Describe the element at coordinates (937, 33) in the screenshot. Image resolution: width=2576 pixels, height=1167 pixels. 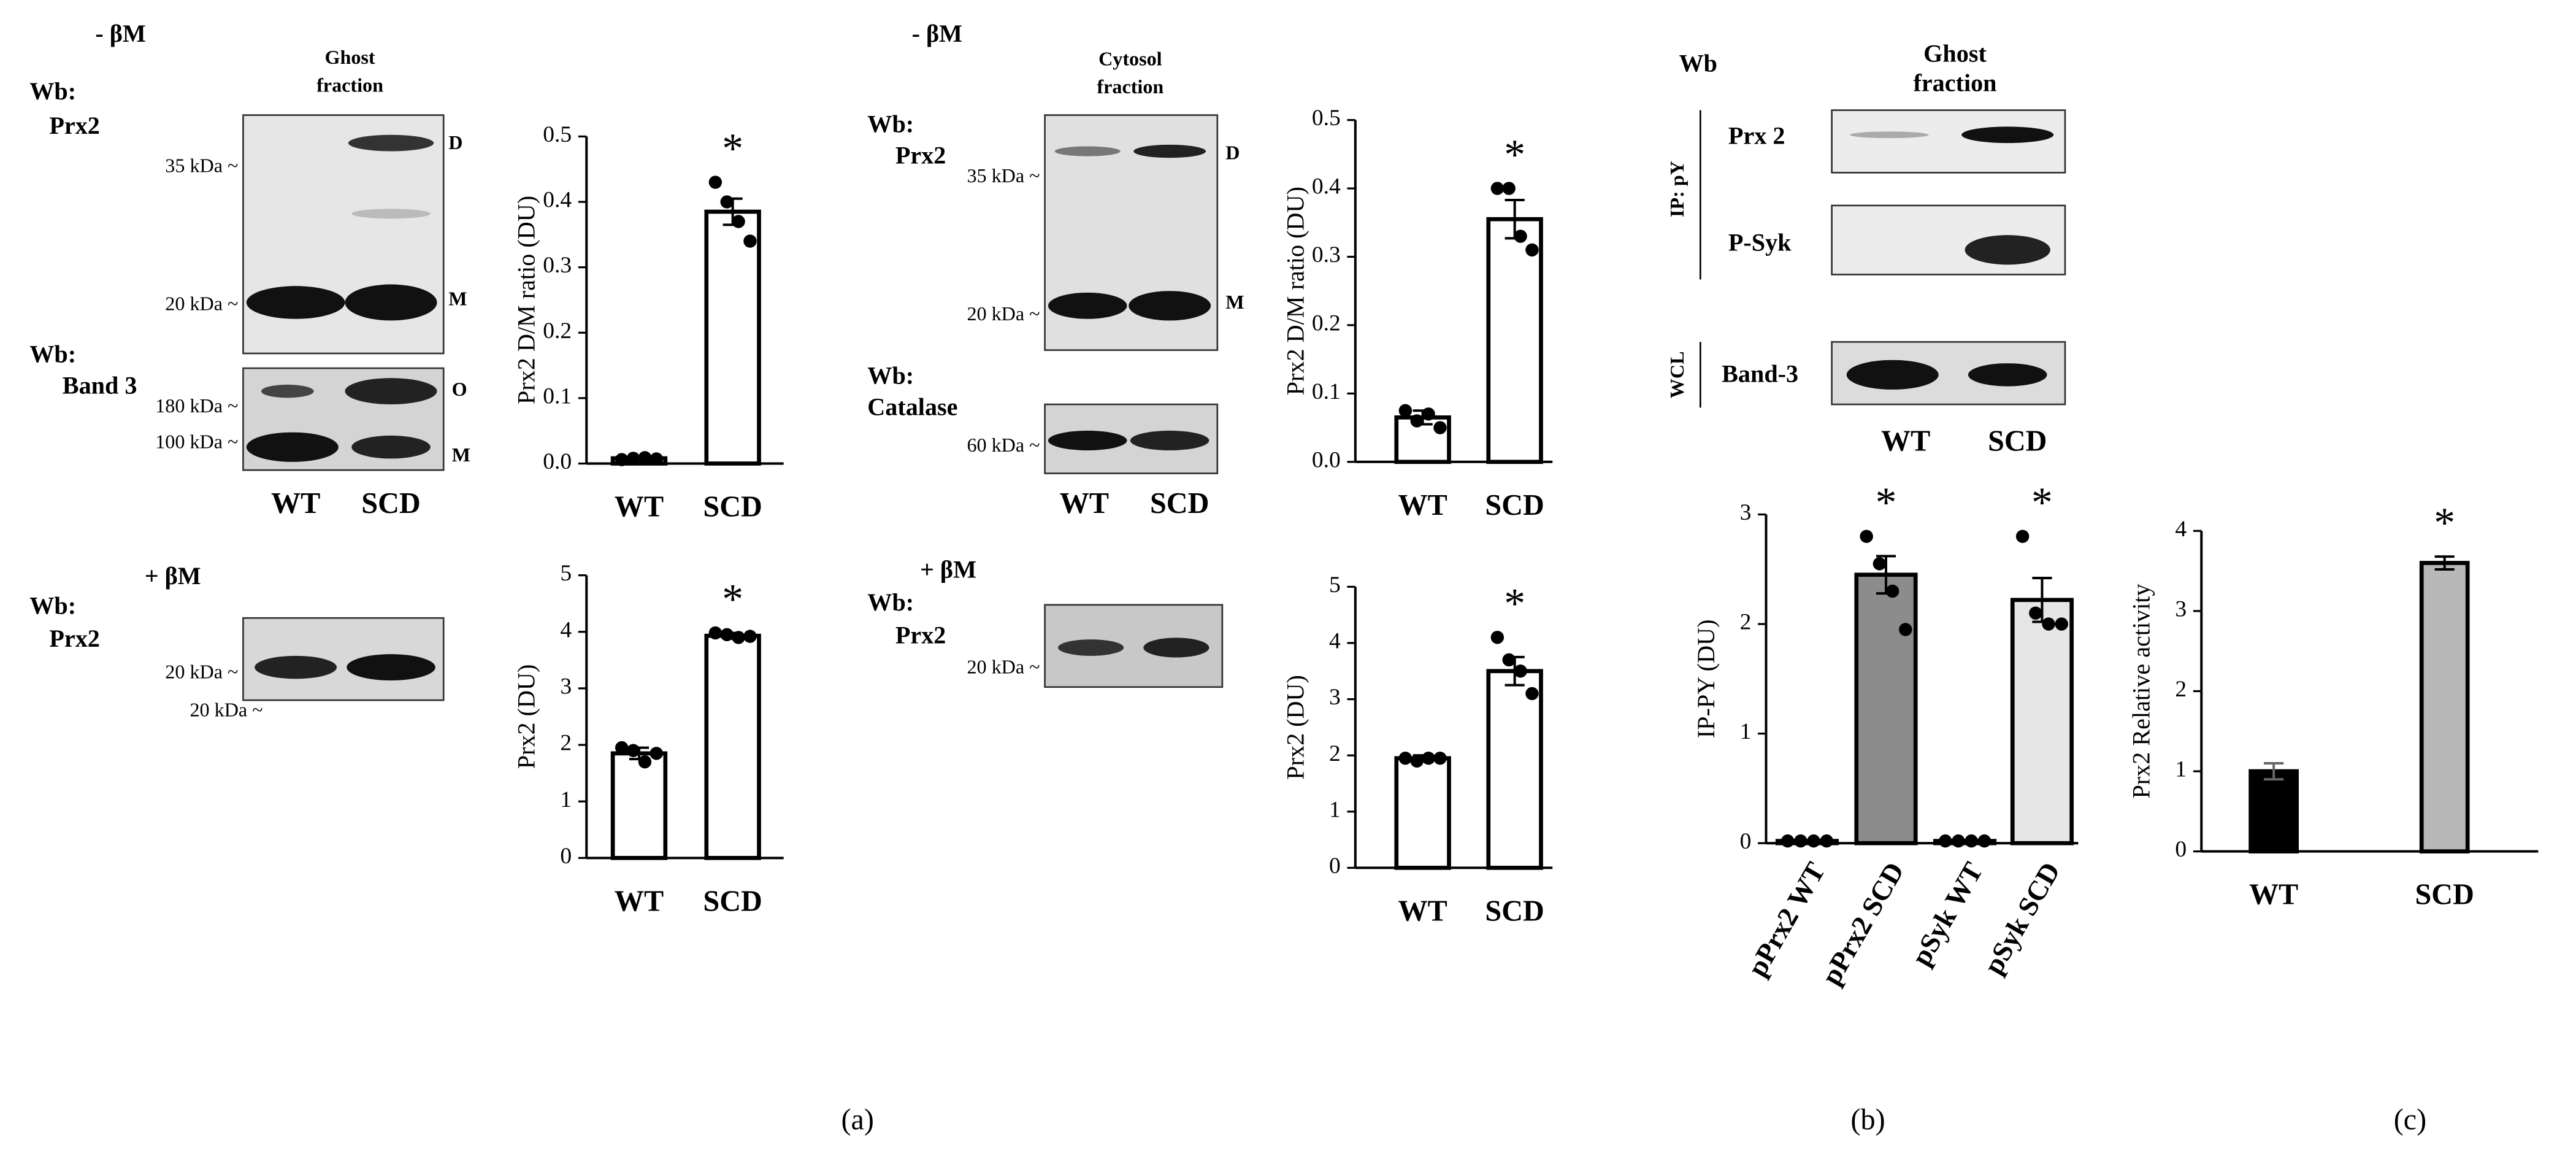
I see `label: - βM` at that location.